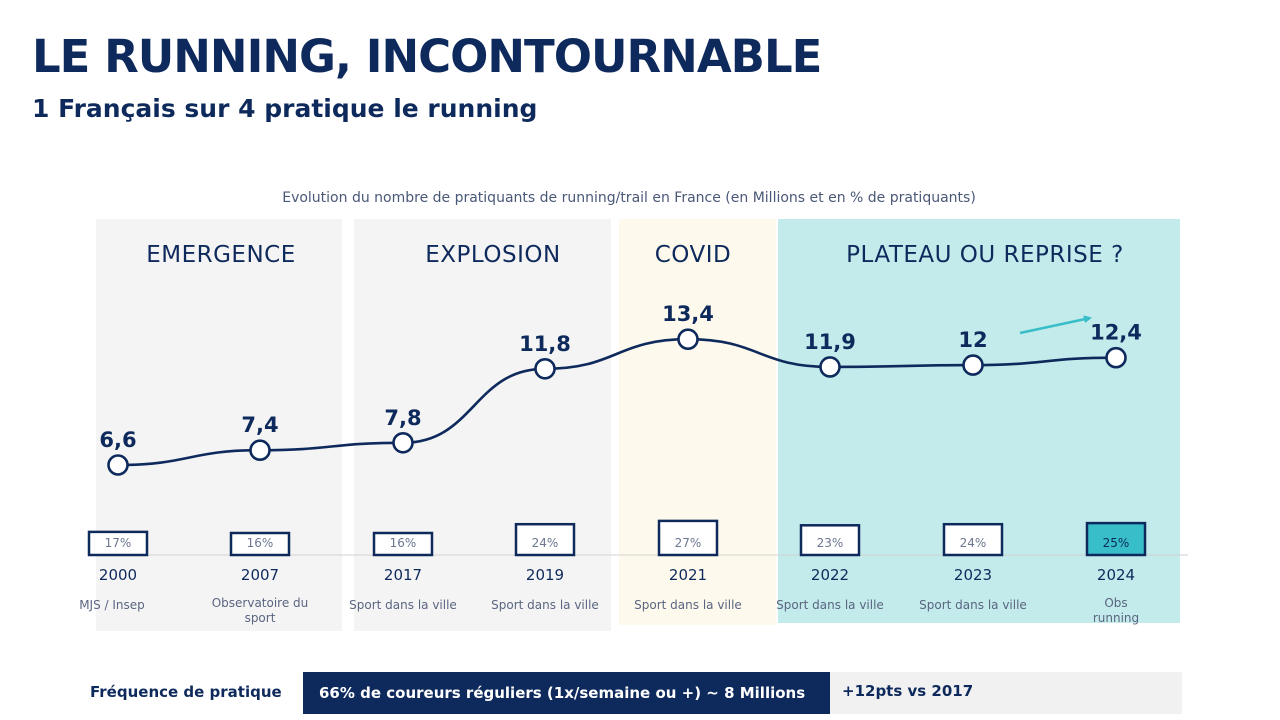 Image resolution: width=1280 pixels, height=720 pixels. What do you see at coordinates (973, 575) in the screenshot?
I see `x-tick-label: 2023` at bounding box center [973, 575].